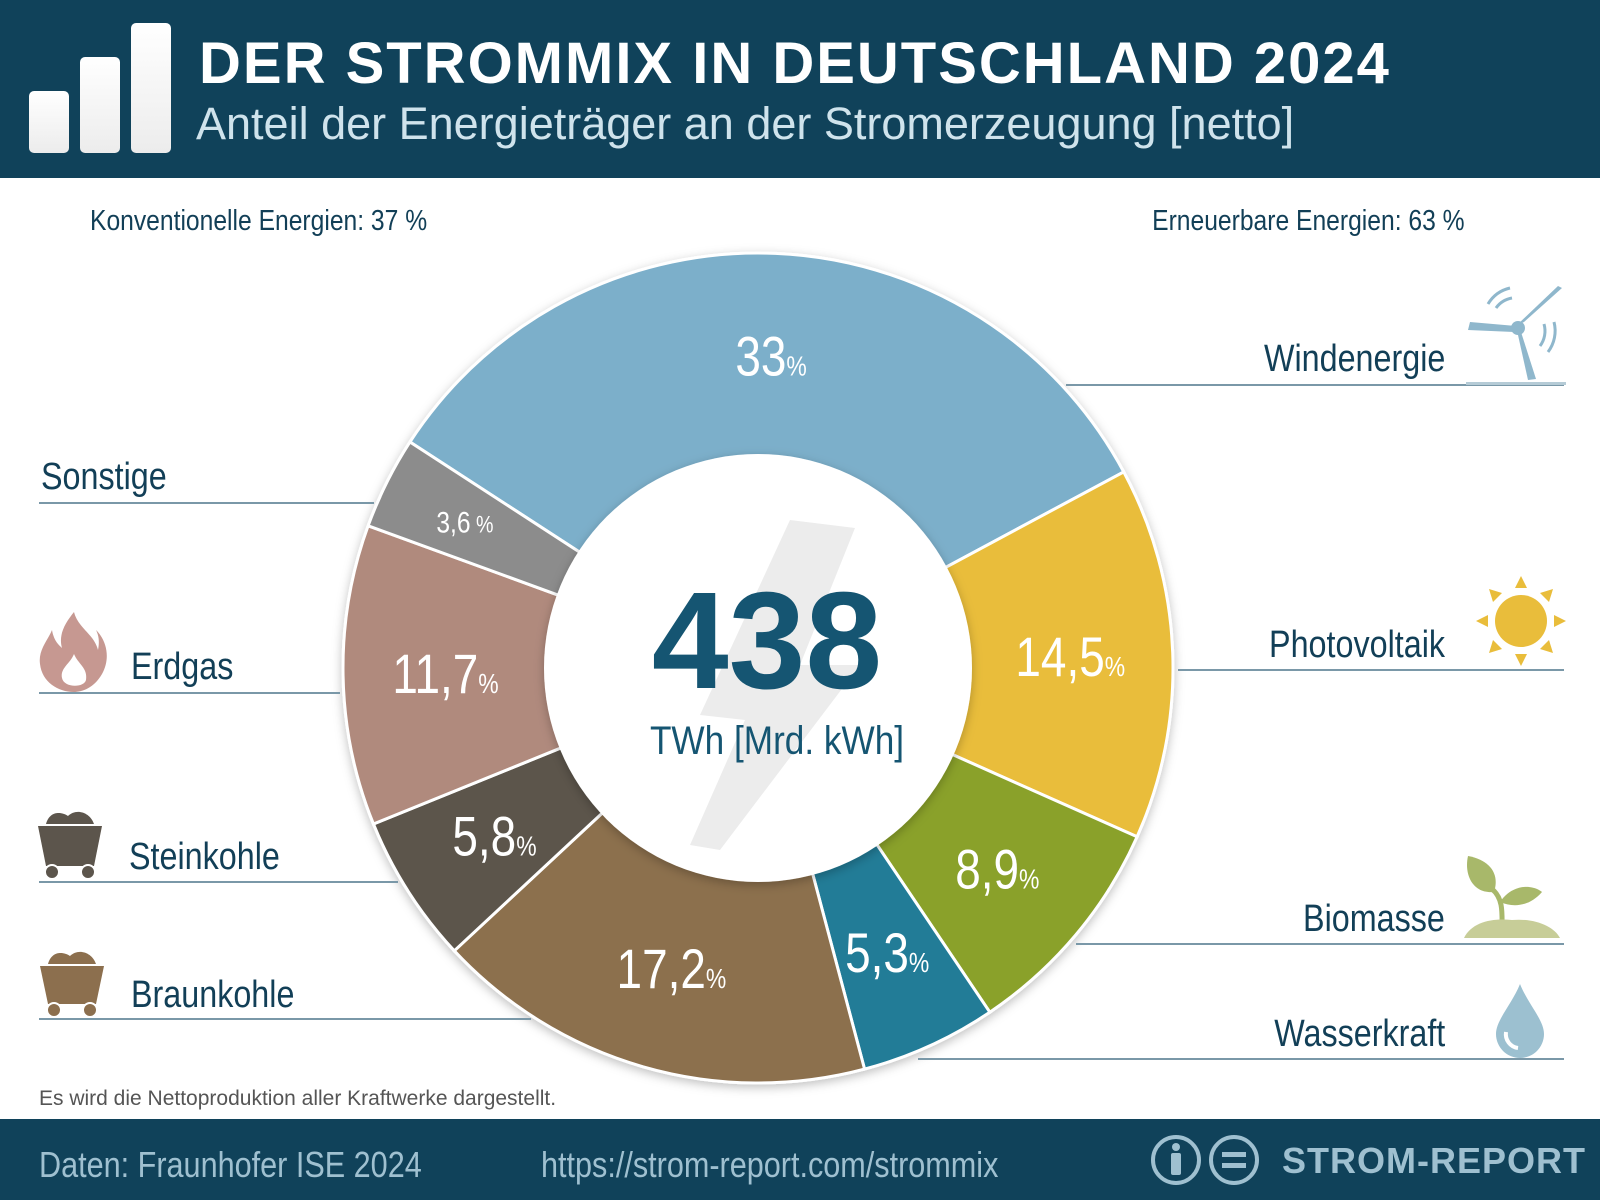 The width and height of the screenshot is (1600, 1200). I want to click on leader-line-wasserkraft, so click(1241, 1059).